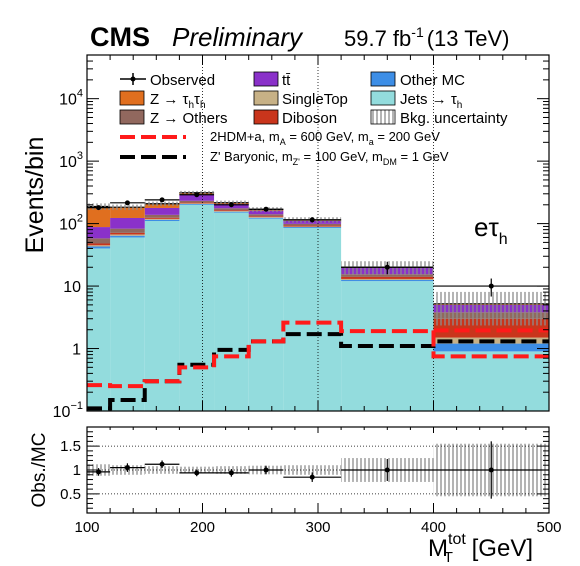 The width and height of the screenshot is (580, 566). What do you see at coordinates (329, 158) in the screenshot?
I see `svg-text:Z' Baryonic, mZ' = 100 GeV, mD: Z' Baryonic, mZ' = 100 GeV, mDM = 1 GeV` at bounding box center [329, 158].